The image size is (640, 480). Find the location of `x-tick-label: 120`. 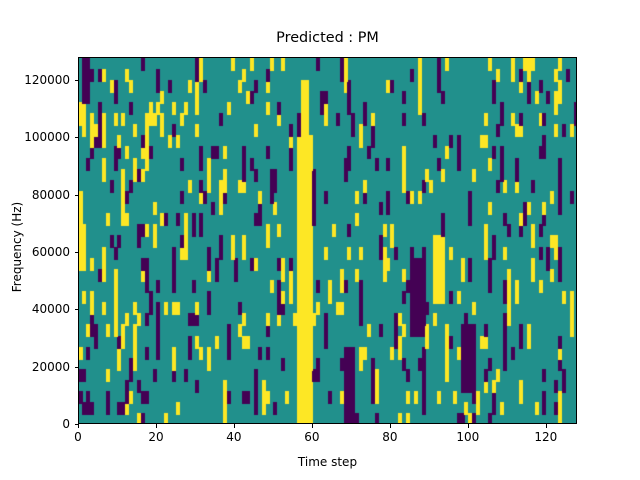

x-tick-label: 120 is located at coordinates (546, 437).